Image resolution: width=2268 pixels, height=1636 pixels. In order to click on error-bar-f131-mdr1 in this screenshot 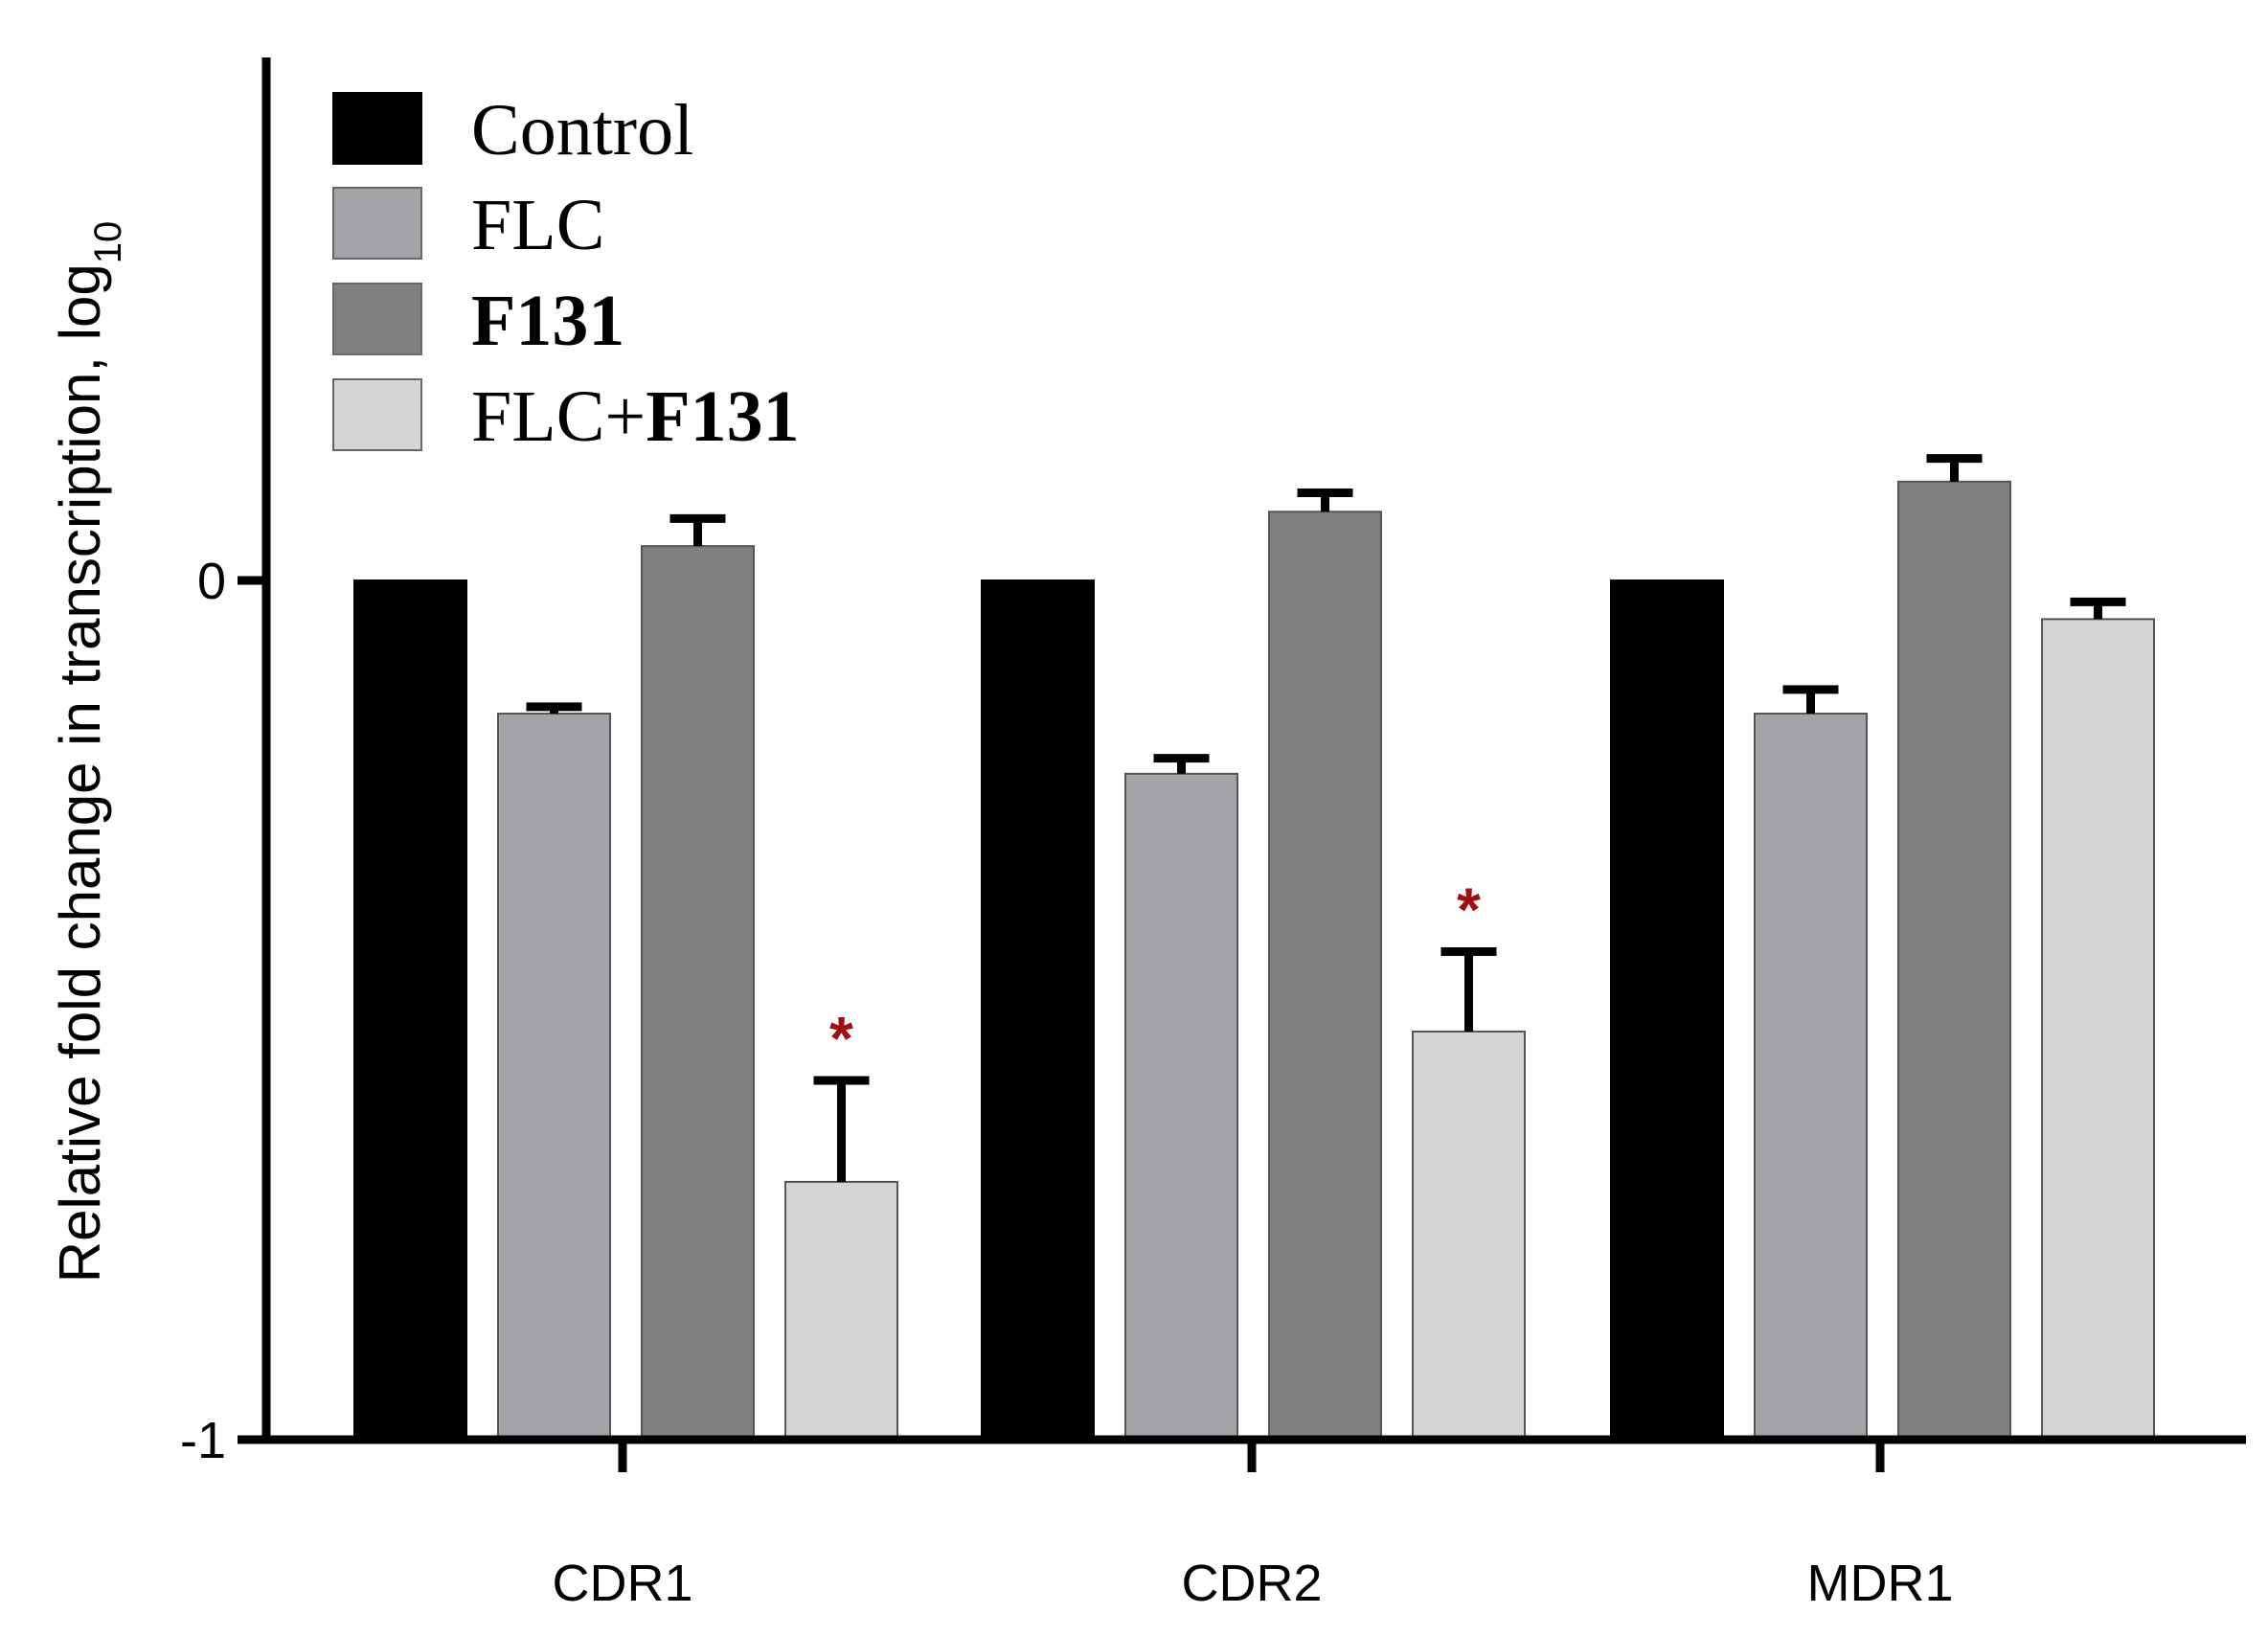, I will do `click(1954, 468)`.